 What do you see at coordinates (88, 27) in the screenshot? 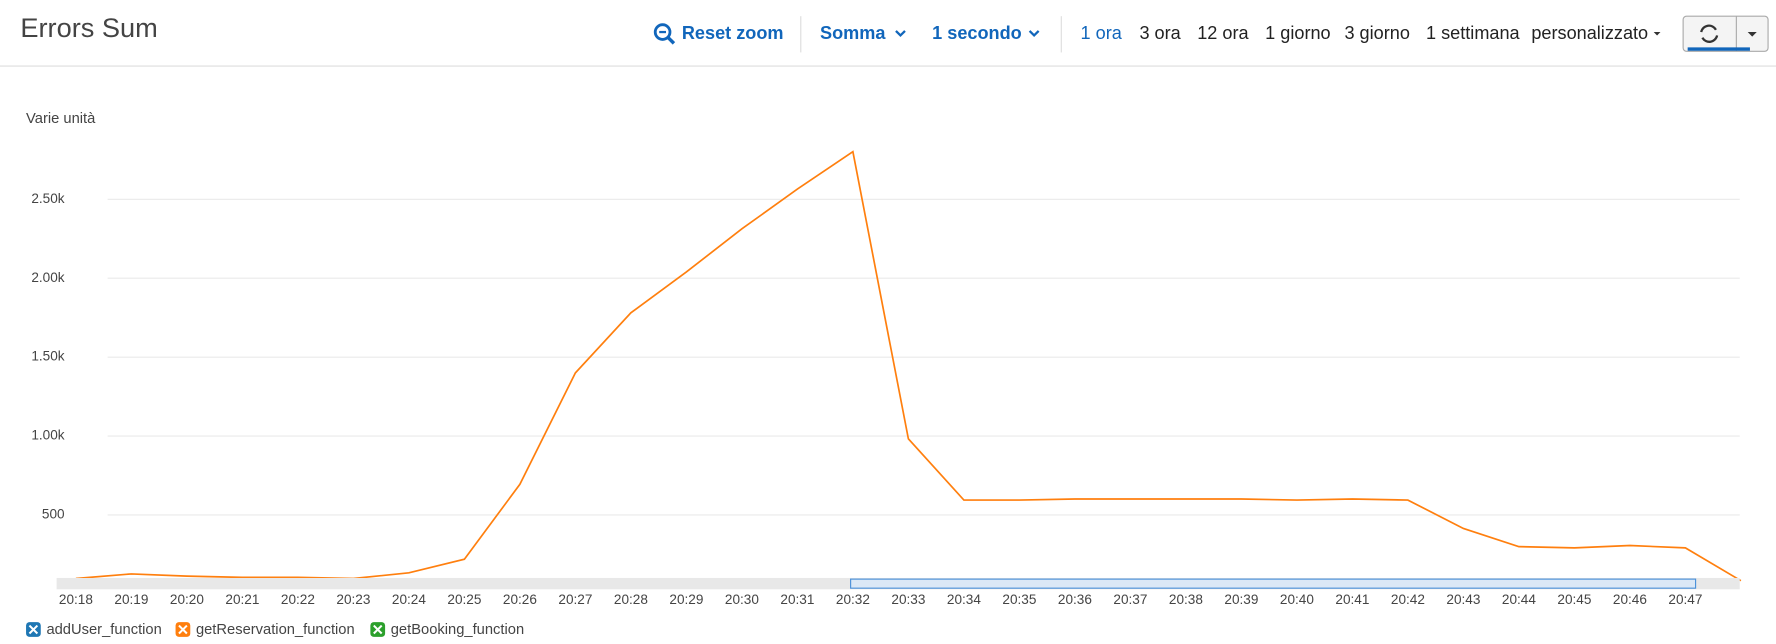
I see `widget-title: Errors Sum` at bounding box center [88, 27].